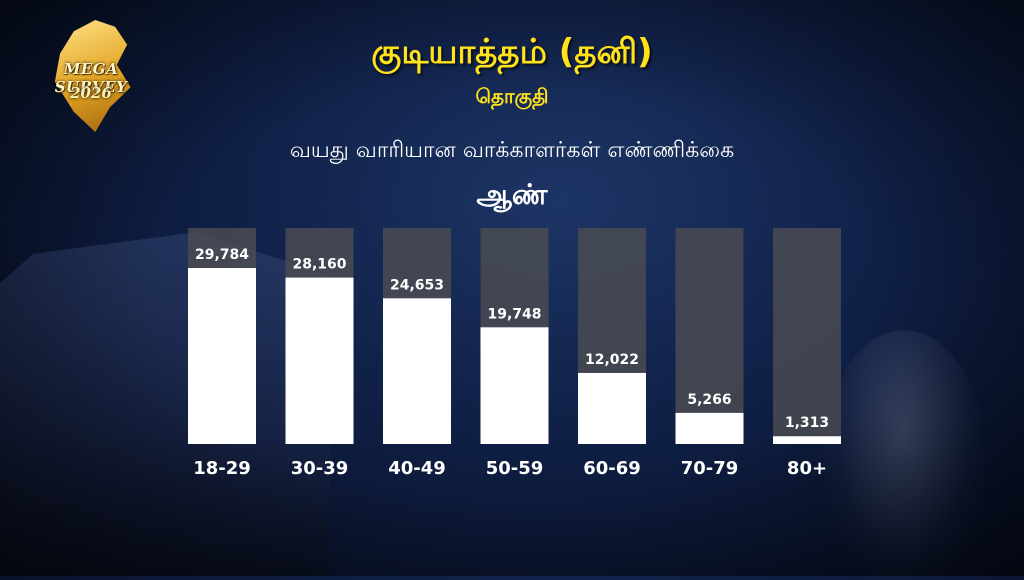  What do you see at coordinates (417, 468) in the screenshot?
I see `category-tick-label: 40-49` at bounding box center [417, 468].